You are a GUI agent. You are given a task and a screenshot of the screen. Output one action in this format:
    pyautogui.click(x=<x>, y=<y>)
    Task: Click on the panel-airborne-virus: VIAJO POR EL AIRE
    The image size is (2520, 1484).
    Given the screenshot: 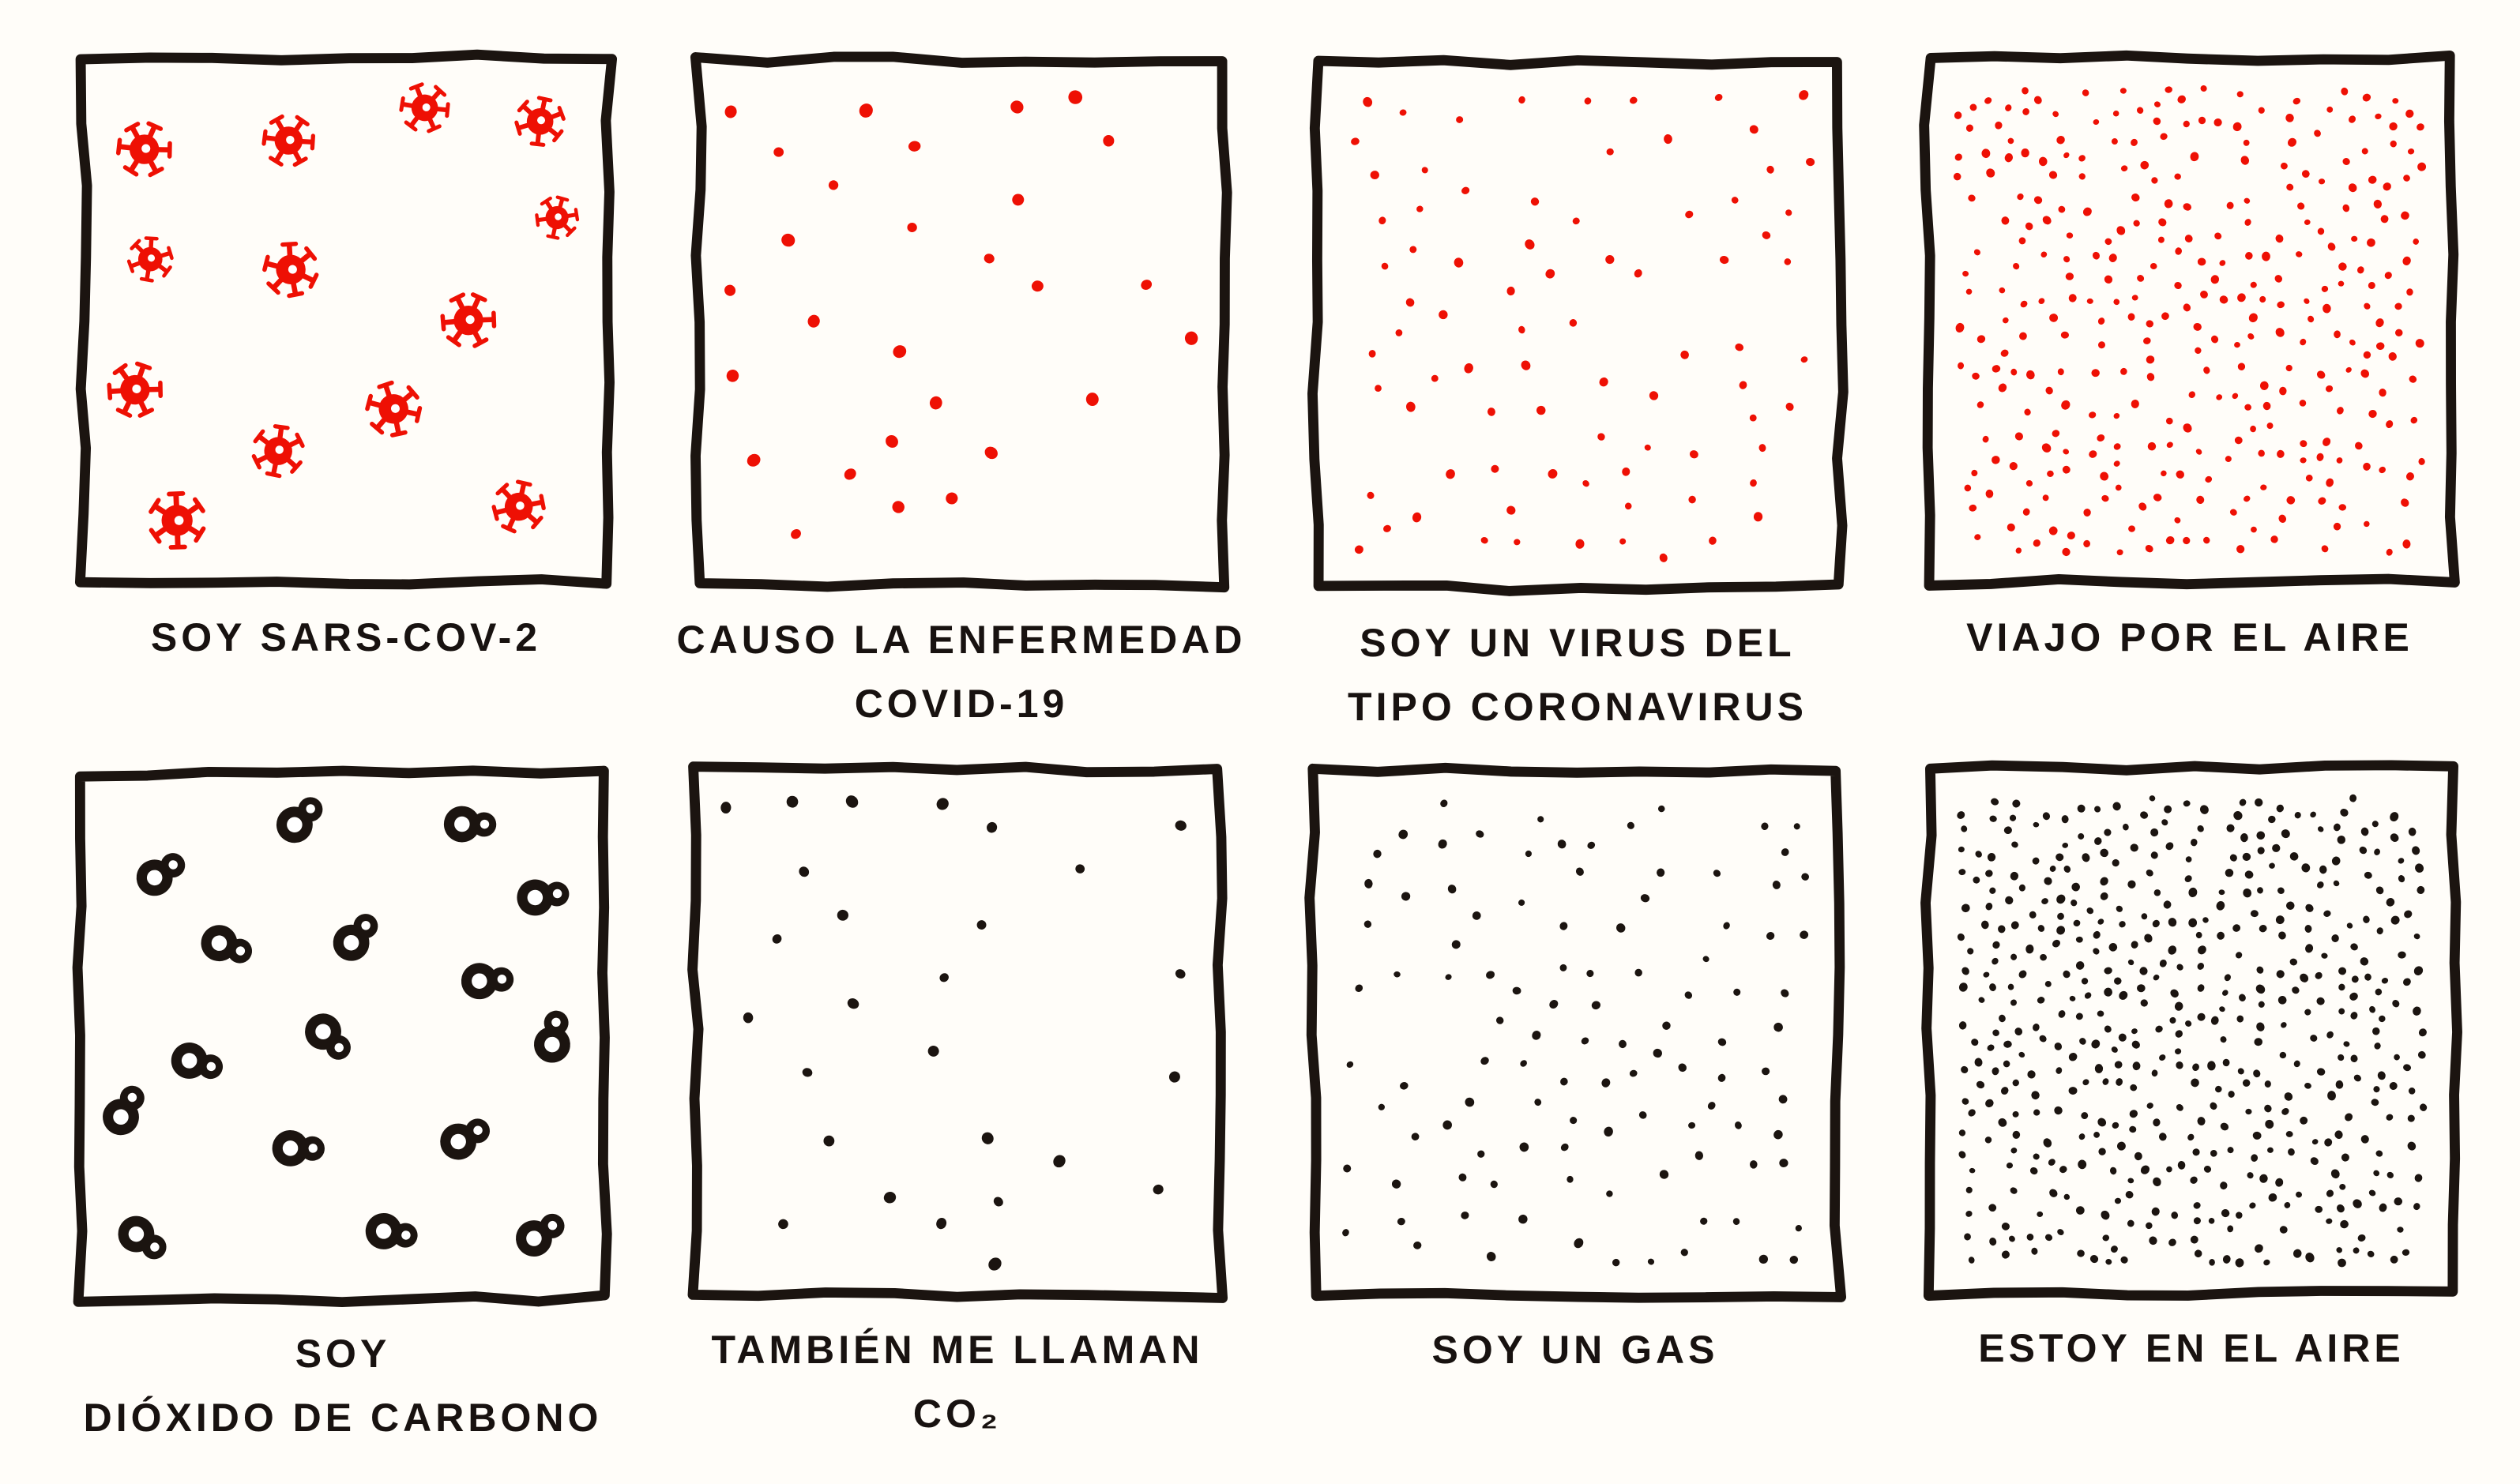 What is the action you would take?
    pyautogui.click(x=2189, y=351)
    